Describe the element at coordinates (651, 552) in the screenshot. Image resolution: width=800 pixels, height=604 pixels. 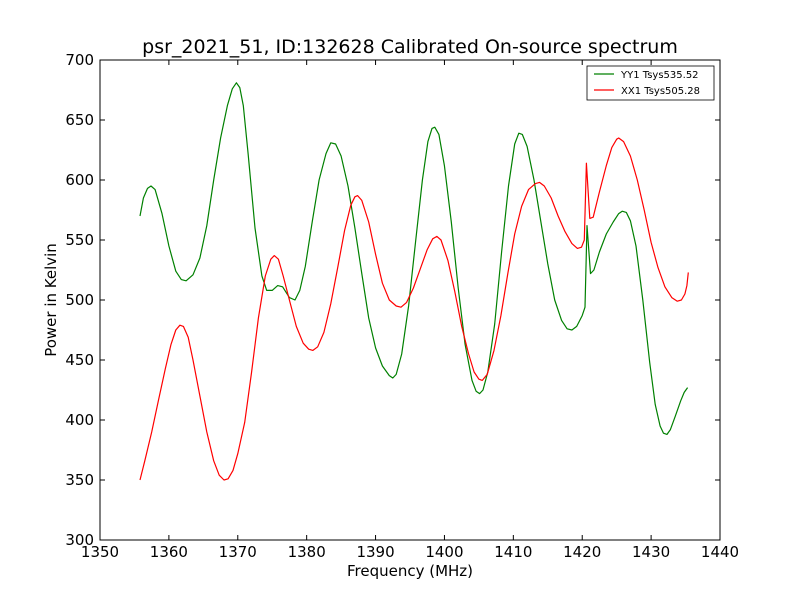
I see `x-tick-label: 1430` at that location.